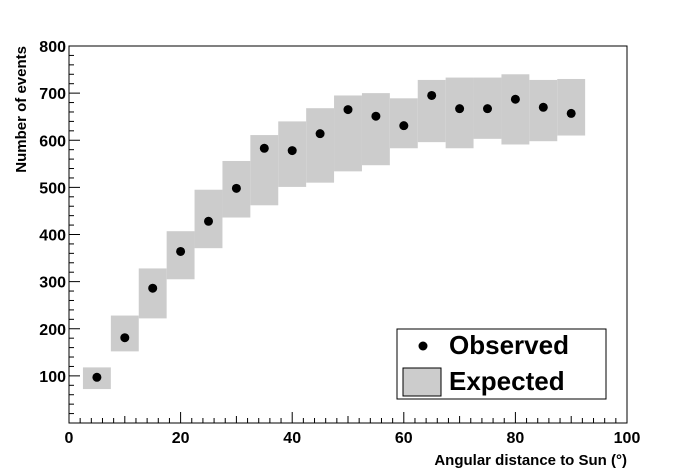  What do you see at coordinates (52, 188) in the screenshot?
I see `y-tick-label: 500` at bounding box center [52, 188].